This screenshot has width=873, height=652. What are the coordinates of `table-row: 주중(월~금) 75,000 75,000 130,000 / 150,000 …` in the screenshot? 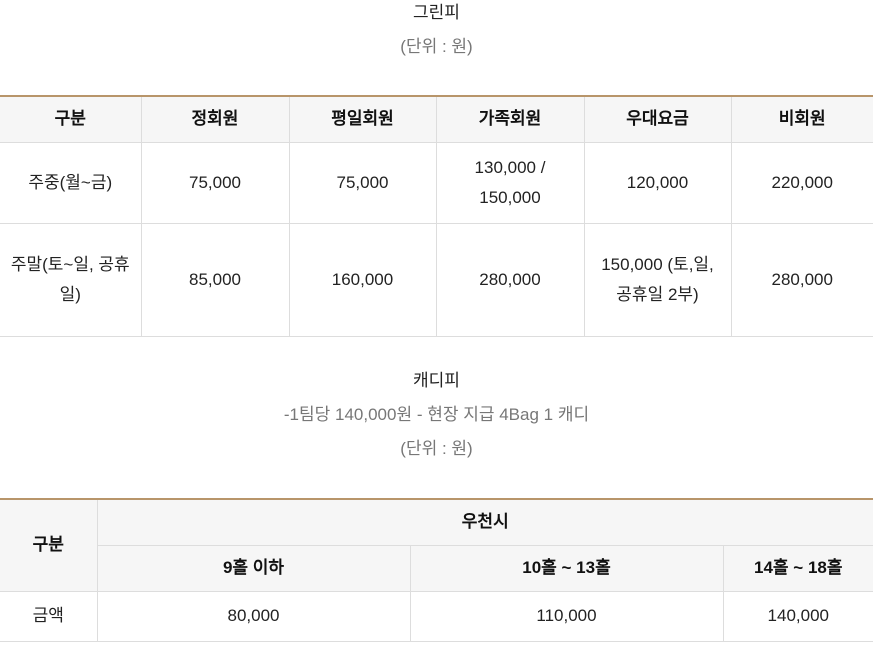 It's located at (436, 182).